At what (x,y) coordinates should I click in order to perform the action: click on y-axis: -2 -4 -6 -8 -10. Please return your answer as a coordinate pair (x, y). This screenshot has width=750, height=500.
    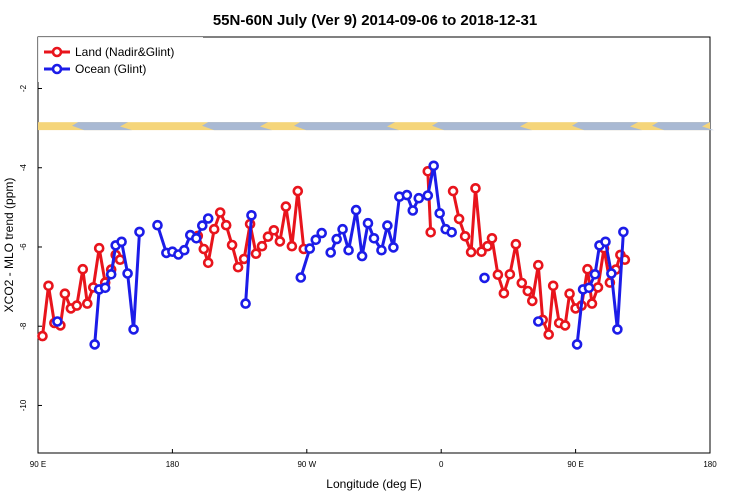
    Looking at the image, I should click on (30, 247).